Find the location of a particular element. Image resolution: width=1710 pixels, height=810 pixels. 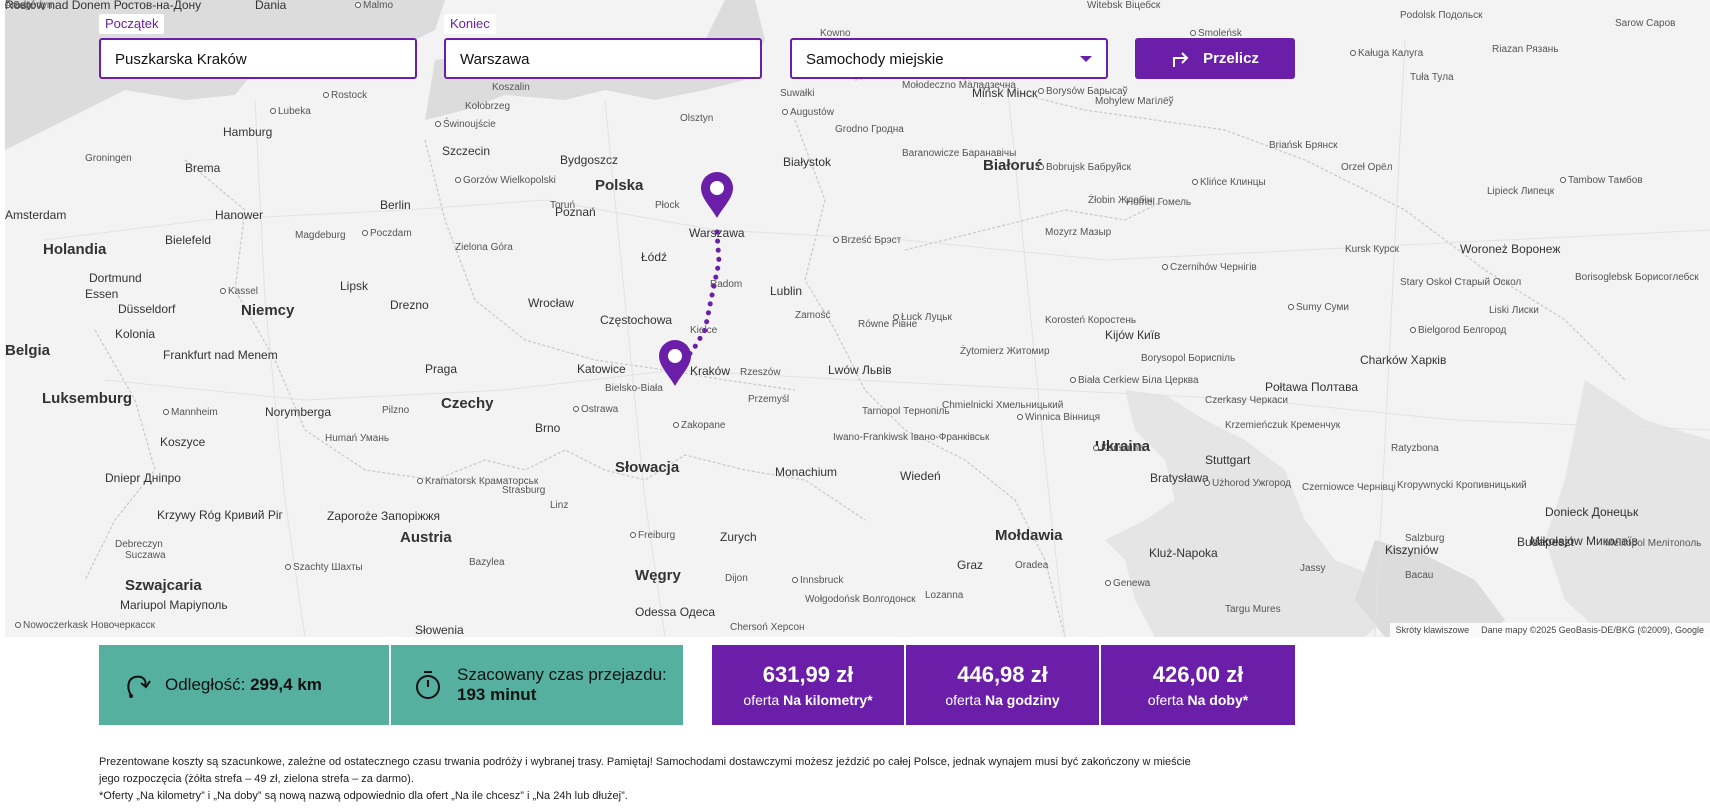

city-label: Iwano-Frankiwsk Івано-Франківськ is located at coordinates (911, 437).